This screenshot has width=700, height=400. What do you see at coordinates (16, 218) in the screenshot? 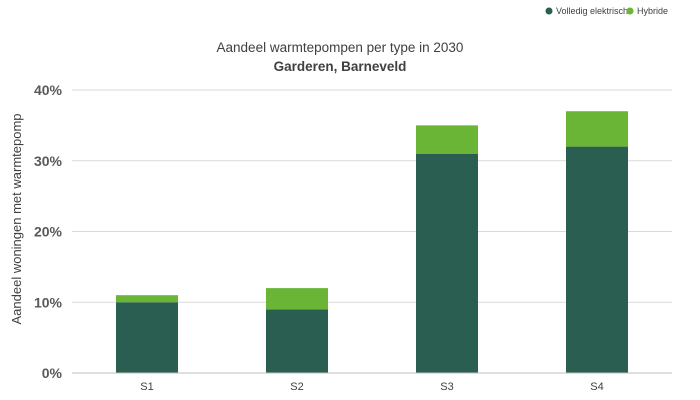
I see `y-axis-label: Aandeel woningen met warmtepomp` at bounding box center [16, 218].